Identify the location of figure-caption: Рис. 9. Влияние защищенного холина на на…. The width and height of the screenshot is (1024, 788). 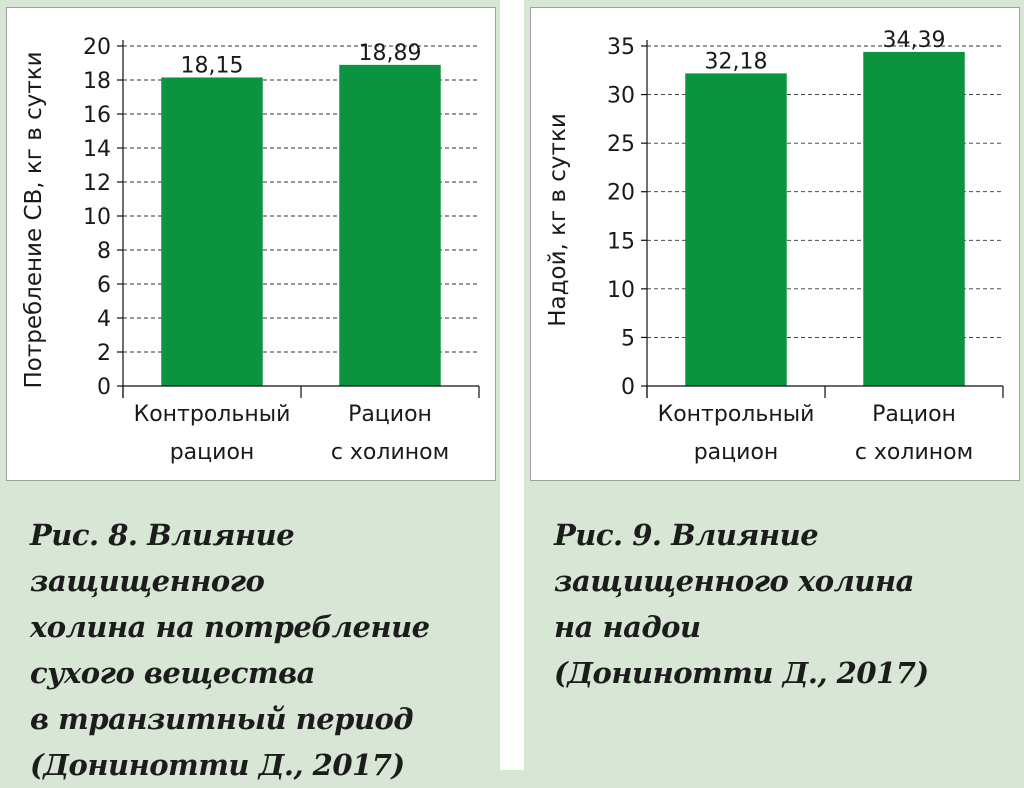
(741, 604).